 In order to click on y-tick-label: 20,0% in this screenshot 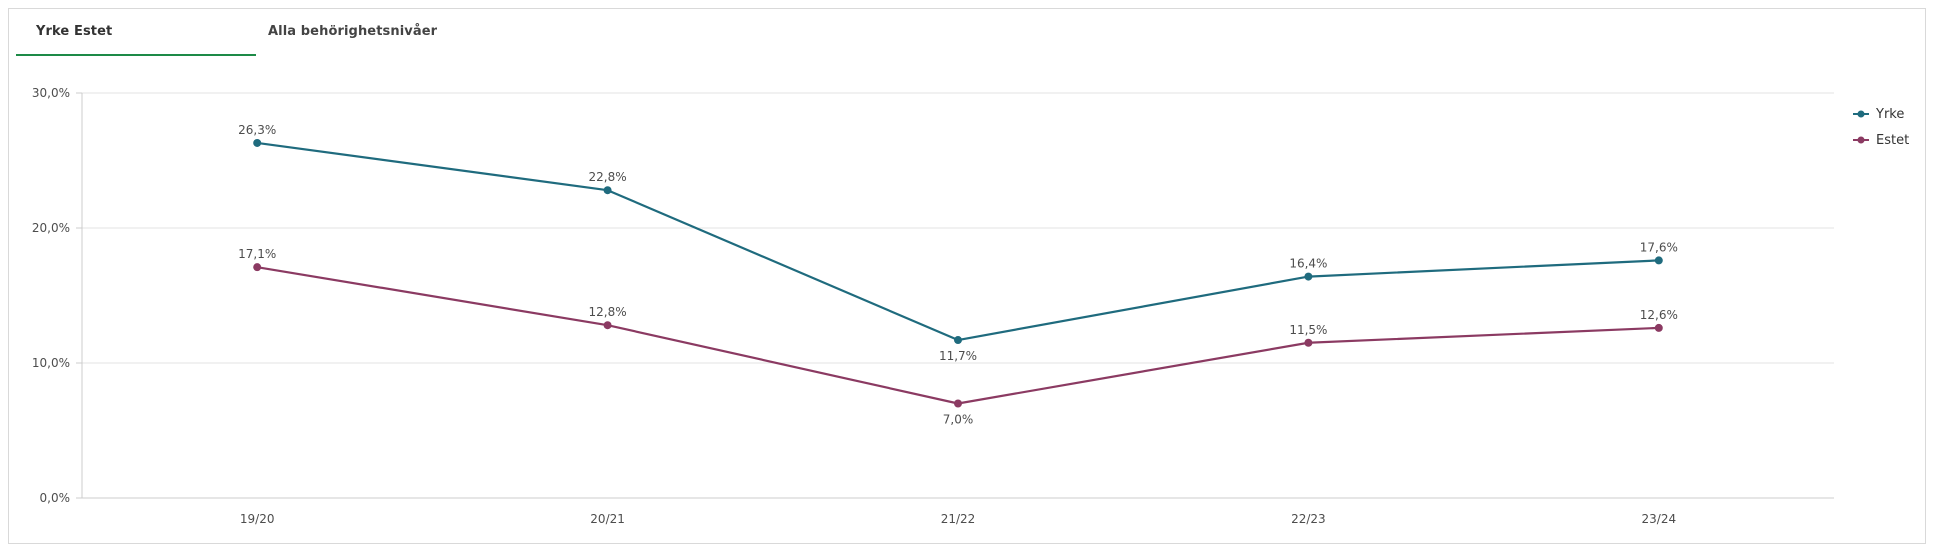, I will do `click(51, 228)`.